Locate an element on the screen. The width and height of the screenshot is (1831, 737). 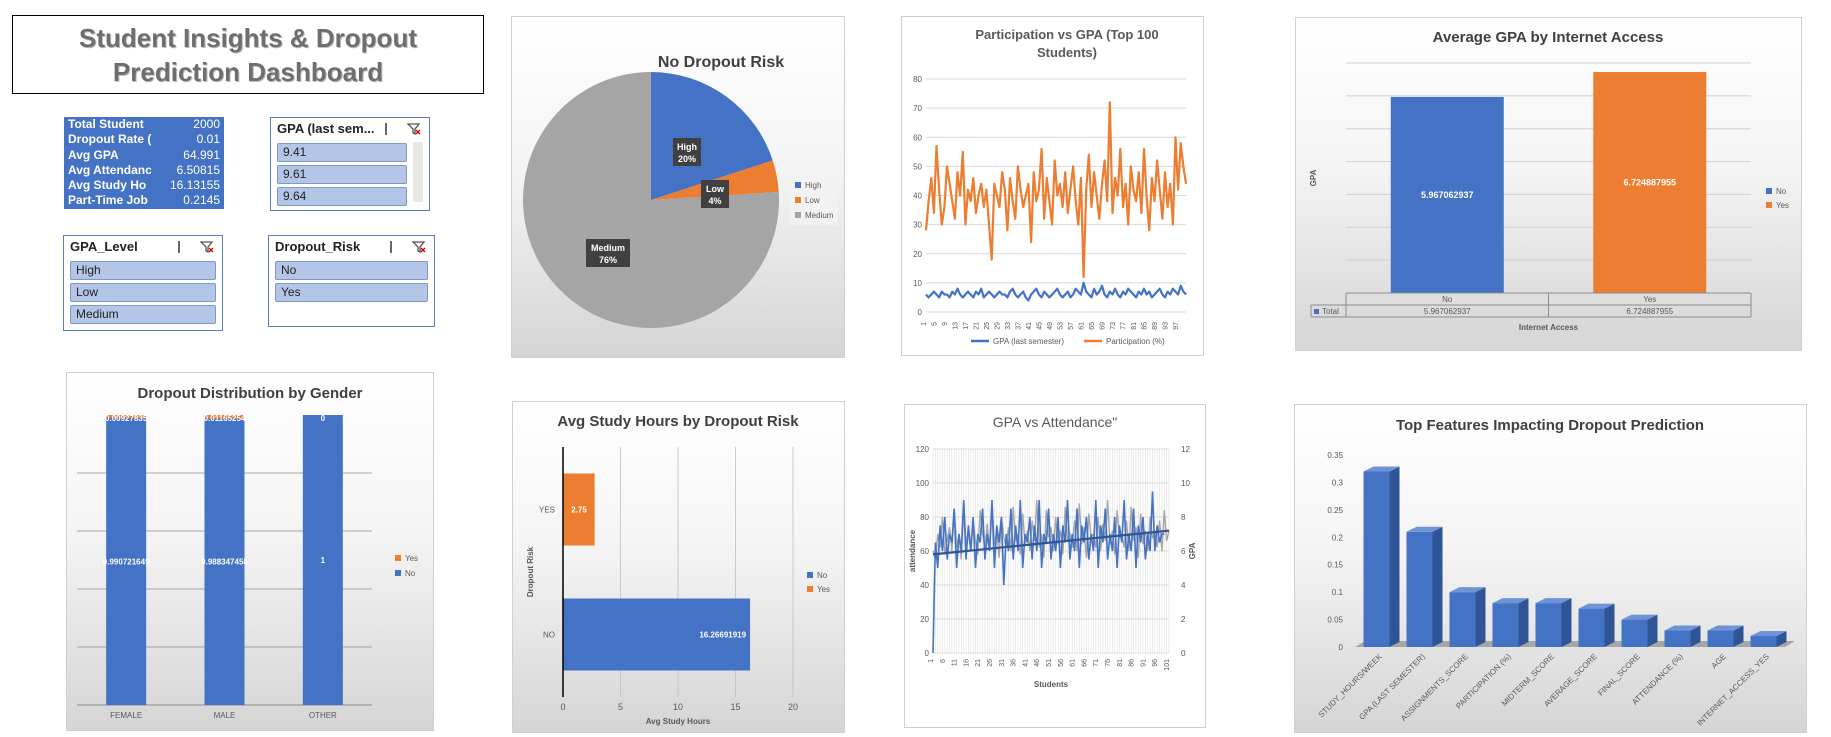
y-tick-label: 40 is located at coordinates (917, 196).